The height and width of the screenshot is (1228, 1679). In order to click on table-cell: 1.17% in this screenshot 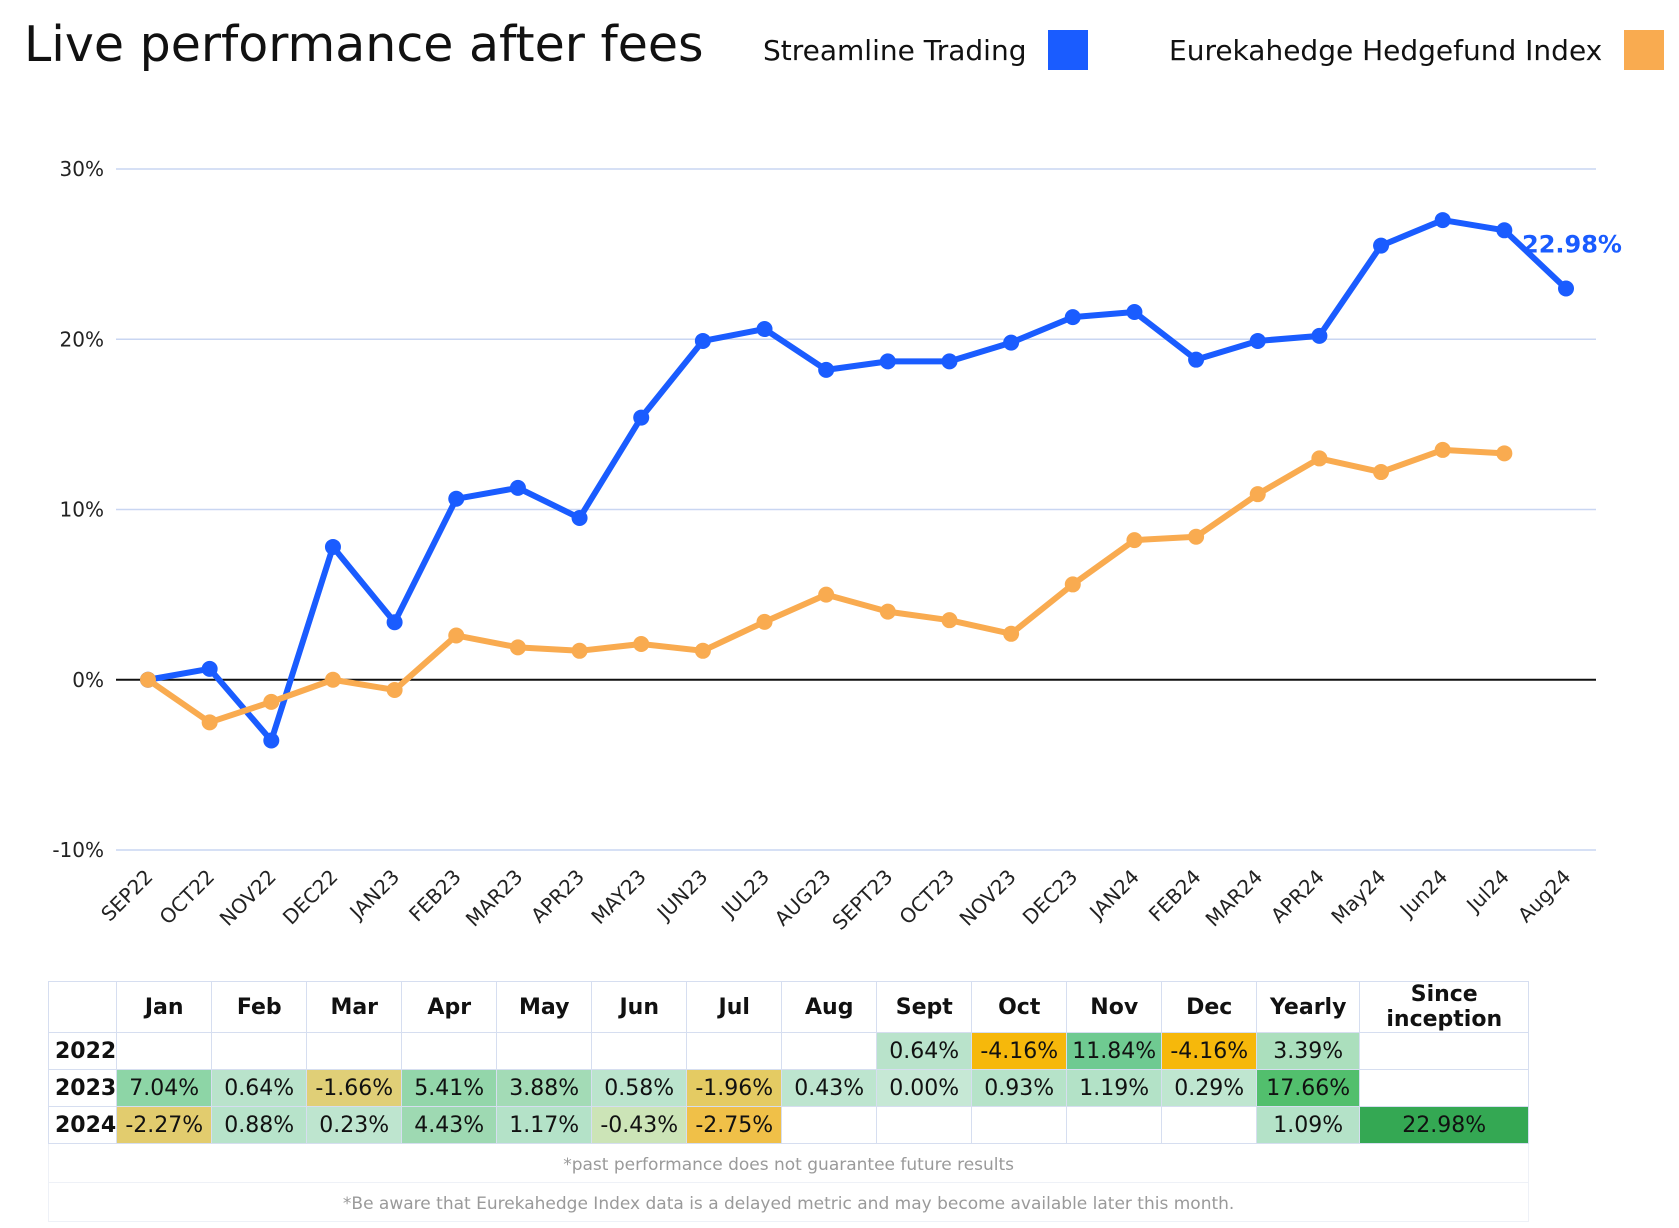, I will do `click(544, 1125)`.